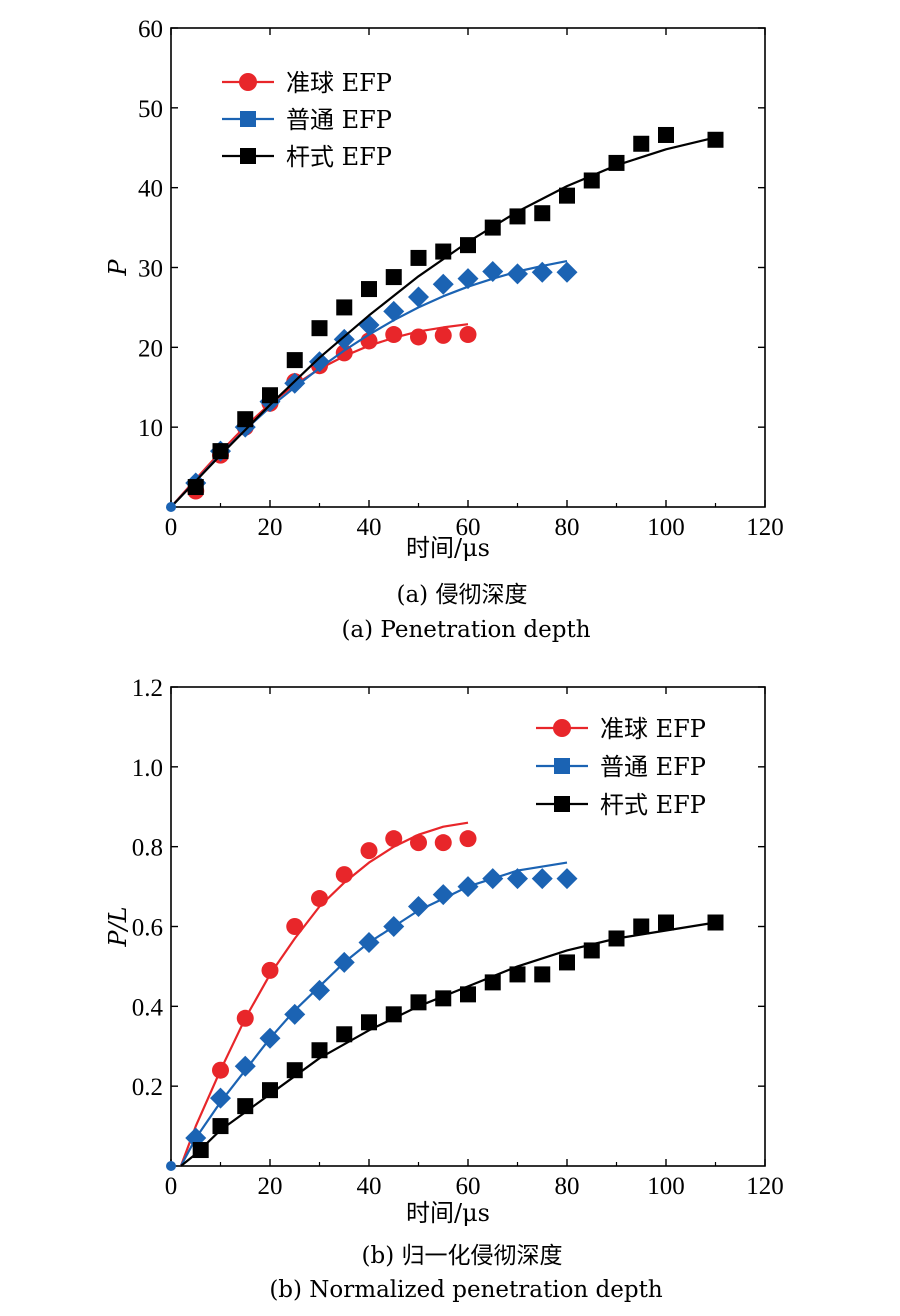 The height and width of the screenshot is (1316, 900). Describe the element at coordinates (765, 1186) in the screenshot. I see `chart-b-x-tick-label: 120` at that location.